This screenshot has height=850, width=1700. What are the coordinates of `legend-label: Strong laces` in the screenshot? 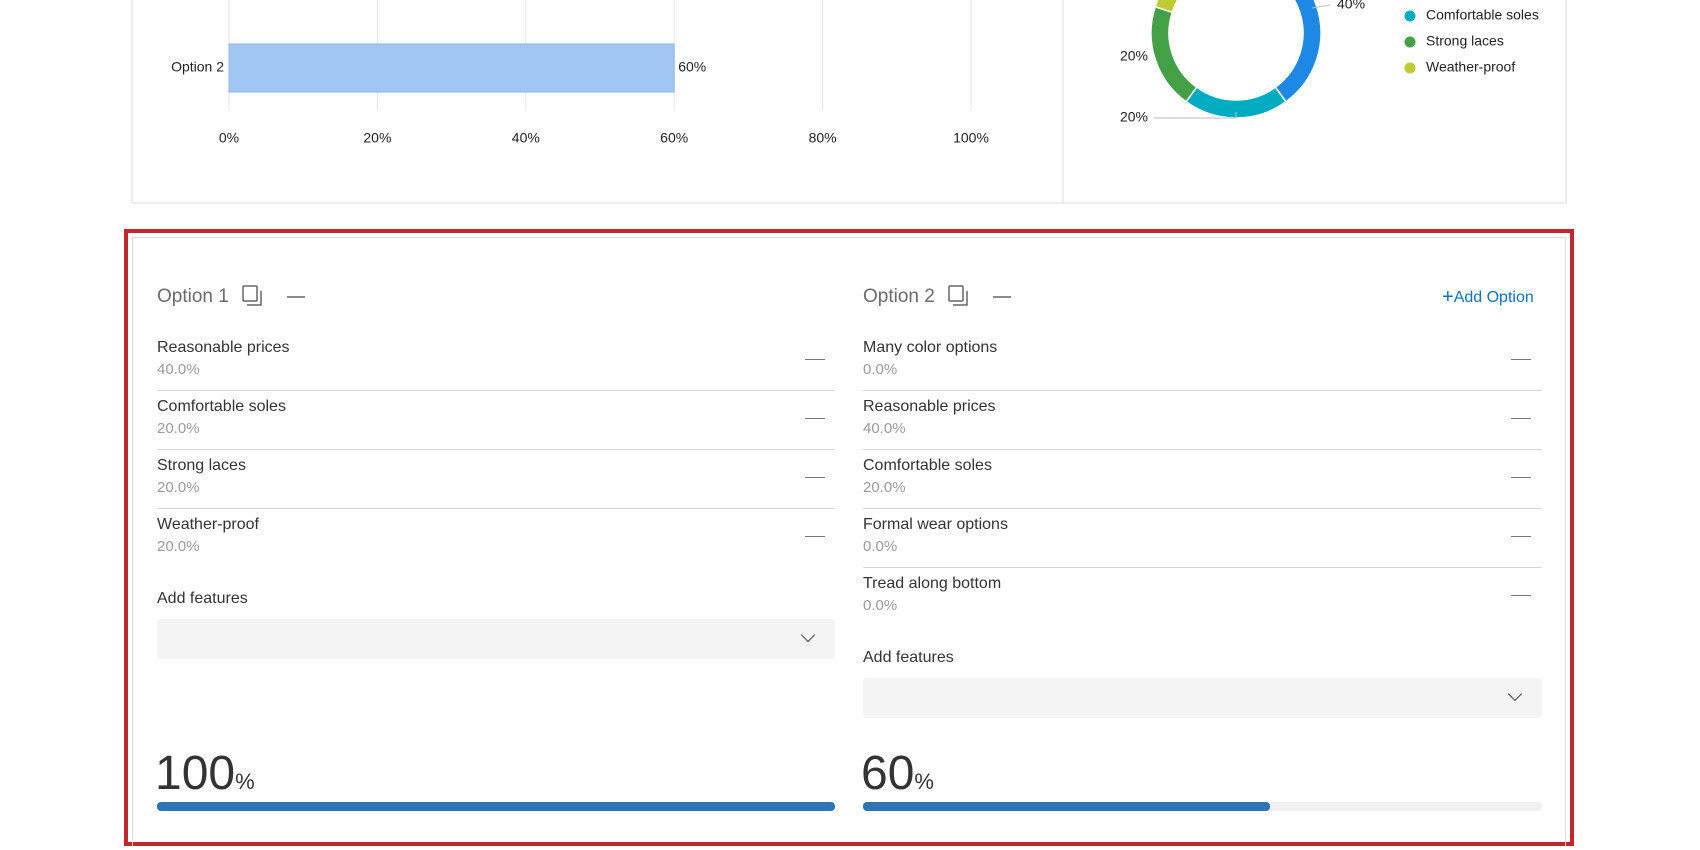 It's located at (1465, 41).